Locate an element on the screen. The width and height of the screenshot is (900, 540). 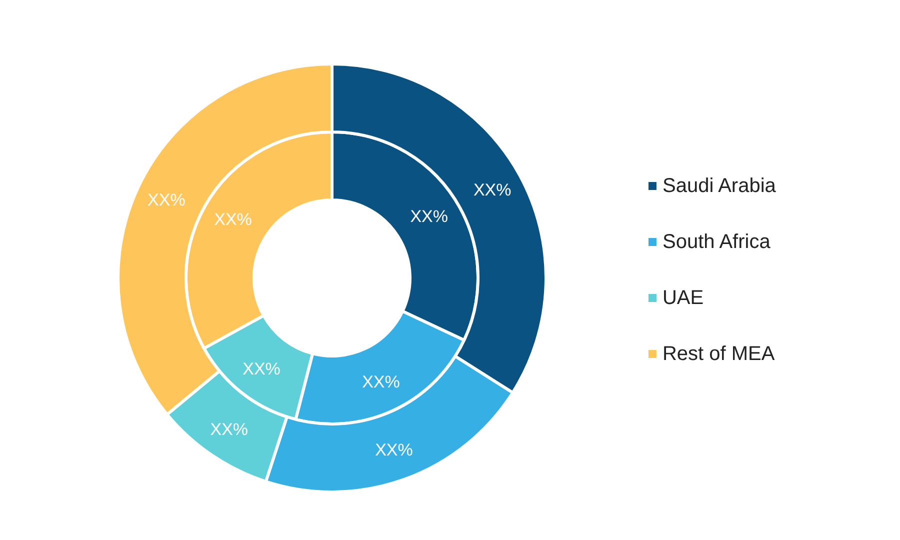
legend-label: South Africa is located at coordinates (717, 242).